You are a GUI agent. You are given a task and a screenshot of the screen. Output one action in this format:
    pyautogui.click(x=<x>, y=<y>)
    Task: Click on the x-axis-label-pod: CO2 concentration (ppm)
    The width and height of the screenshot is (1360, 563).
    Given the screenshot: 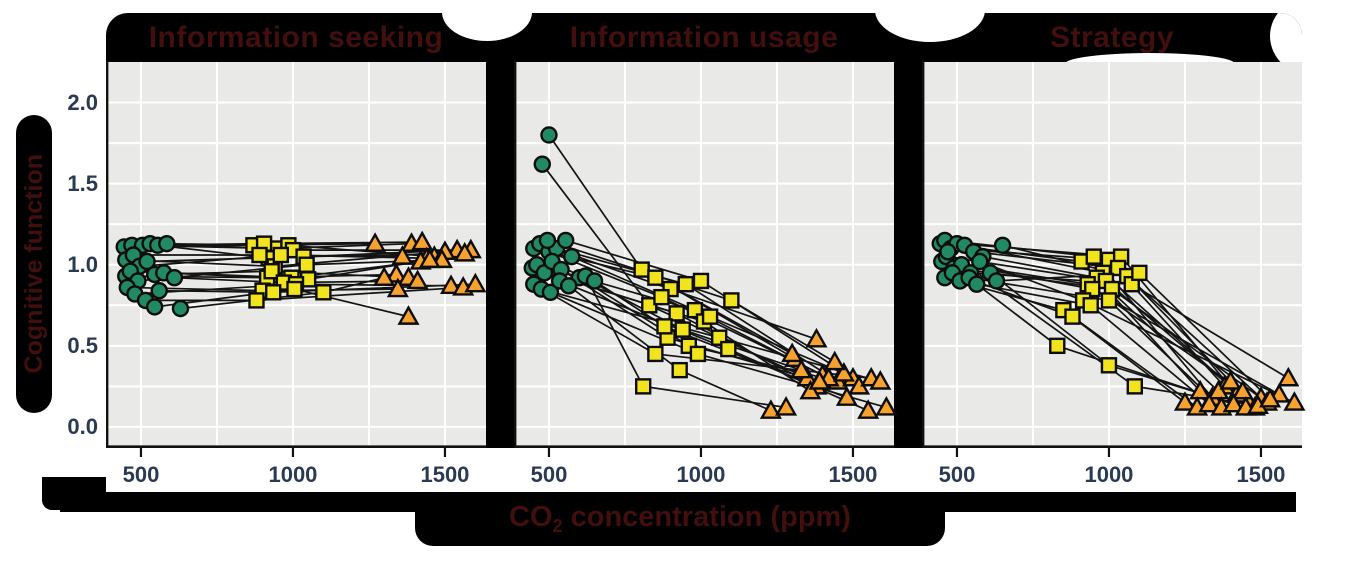 What is the action you would take?
    pyautogui.click(x=680, y=519)
    